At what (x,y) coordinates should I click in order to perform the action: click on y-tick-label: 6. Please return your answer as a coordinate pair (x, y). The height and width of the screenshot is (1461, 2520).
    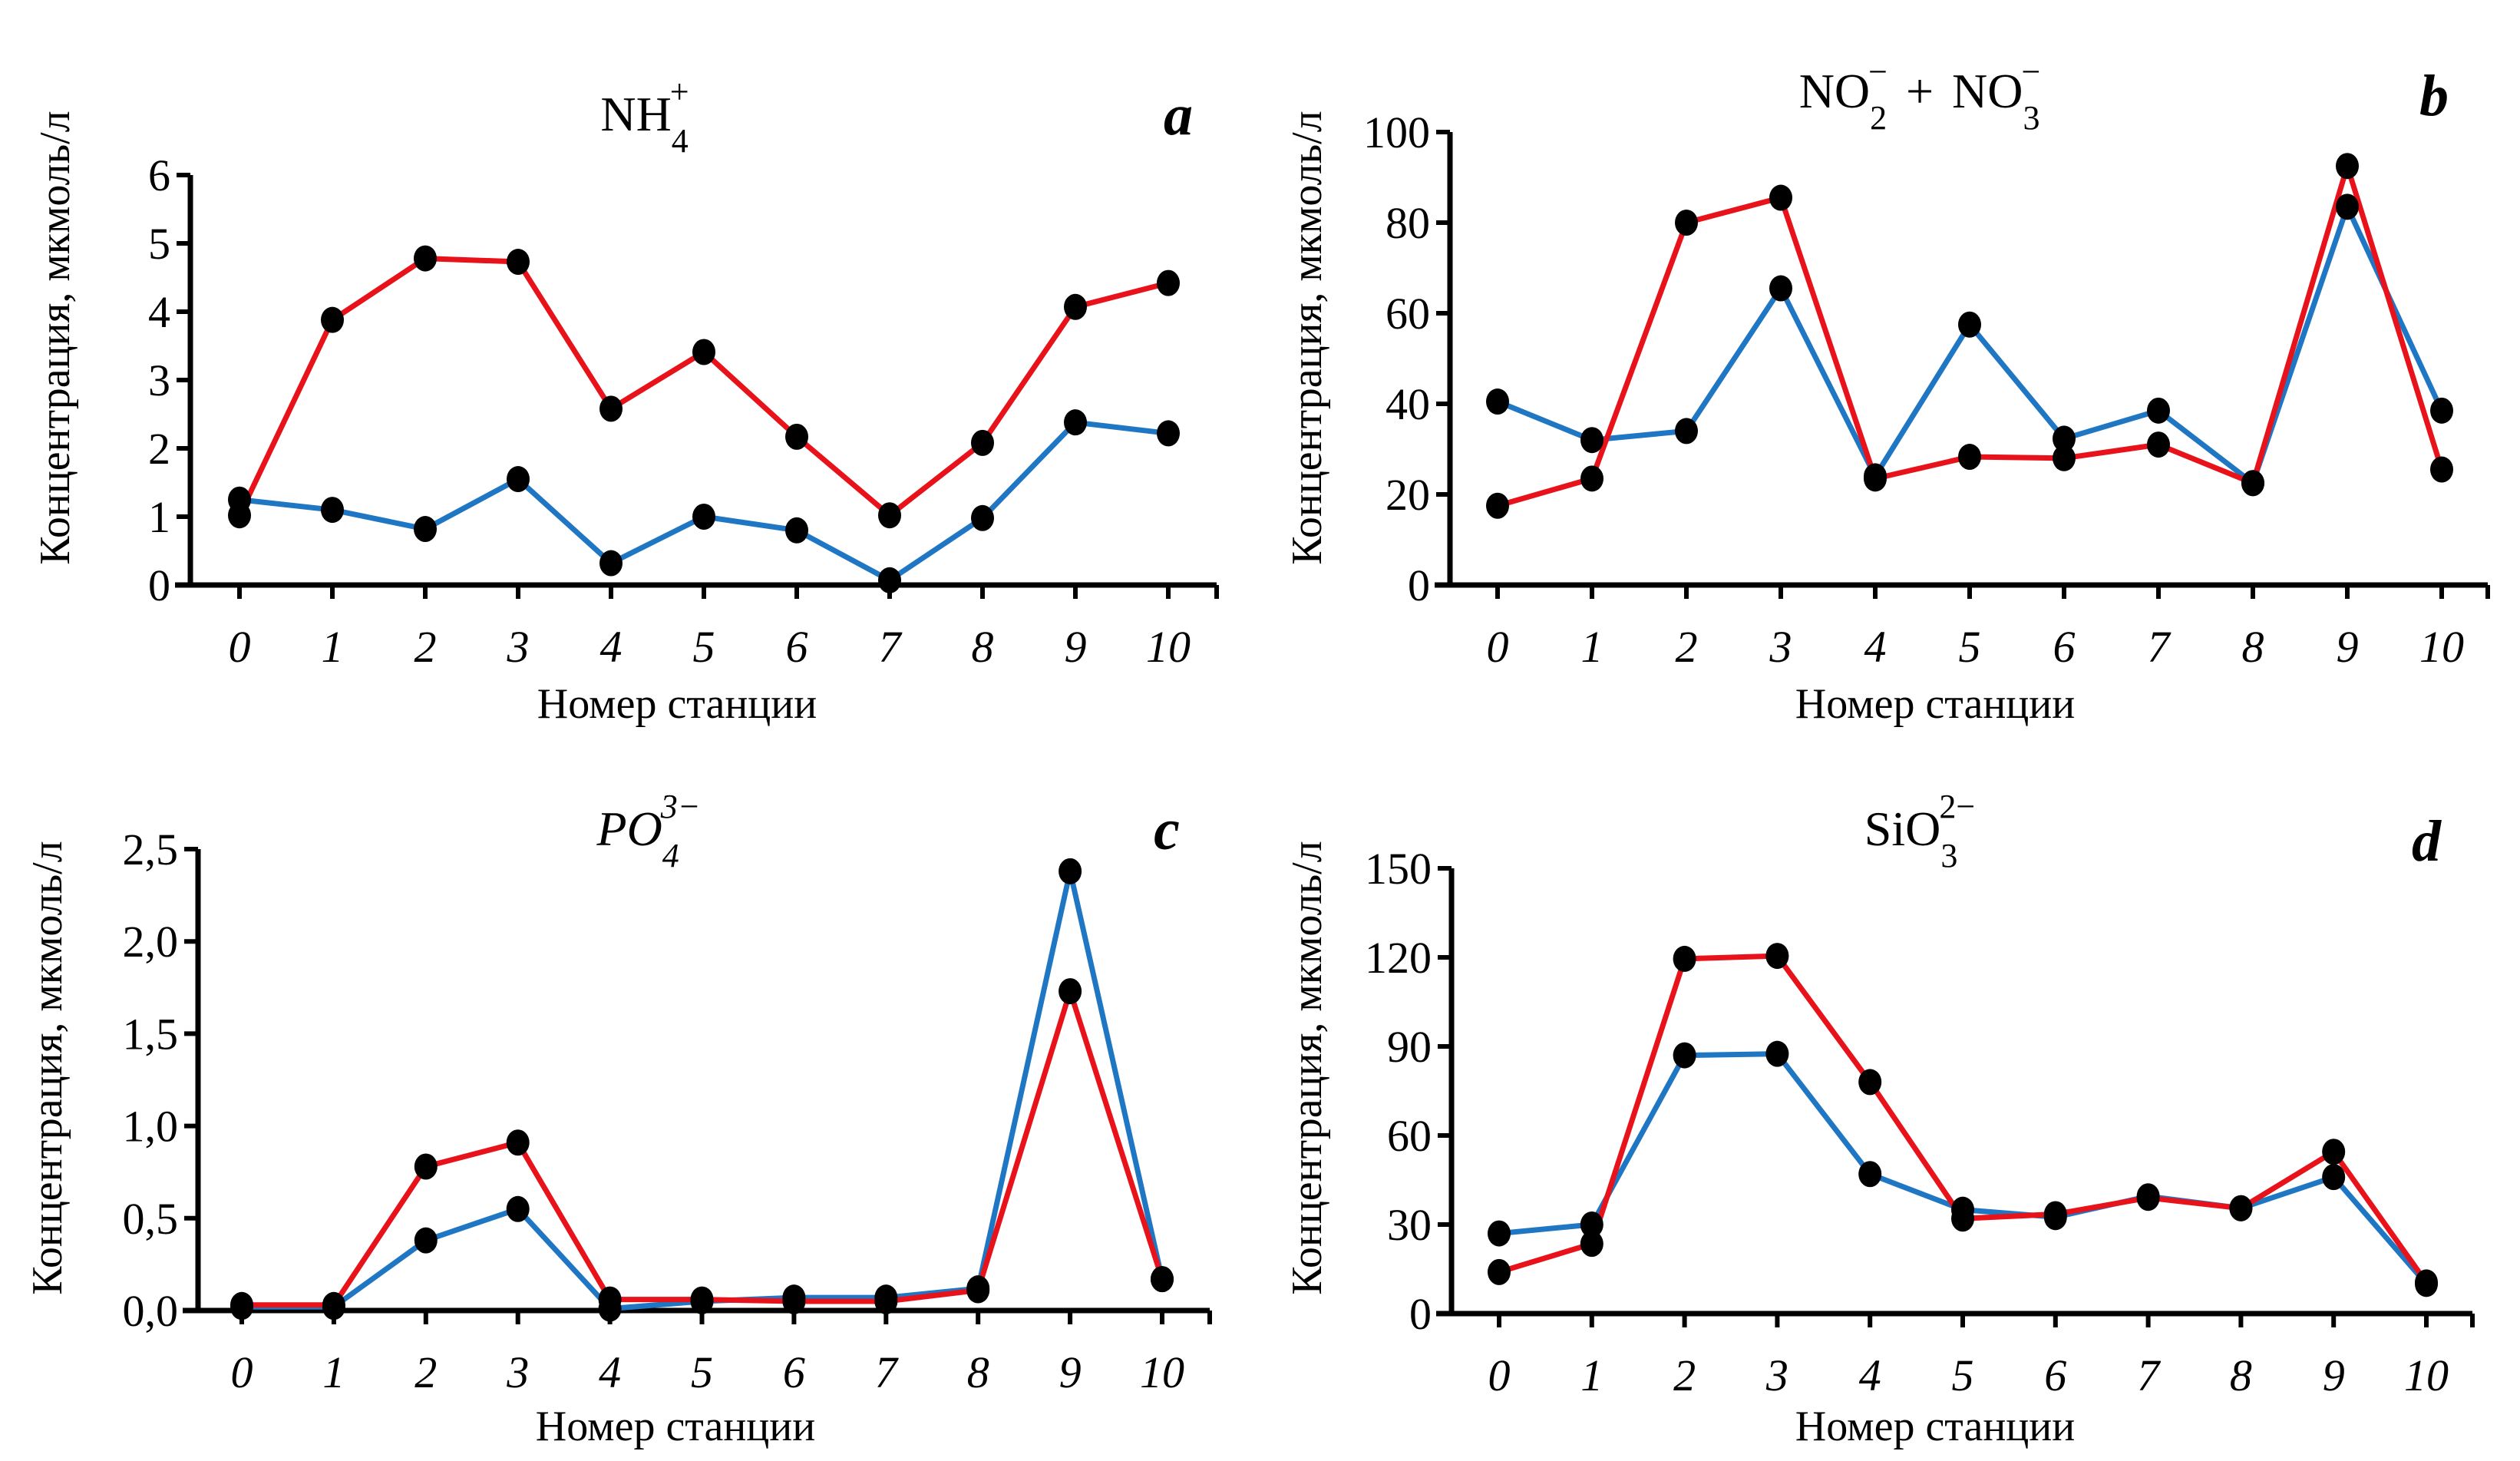
    Looking at the image, I should click on (159, 175).